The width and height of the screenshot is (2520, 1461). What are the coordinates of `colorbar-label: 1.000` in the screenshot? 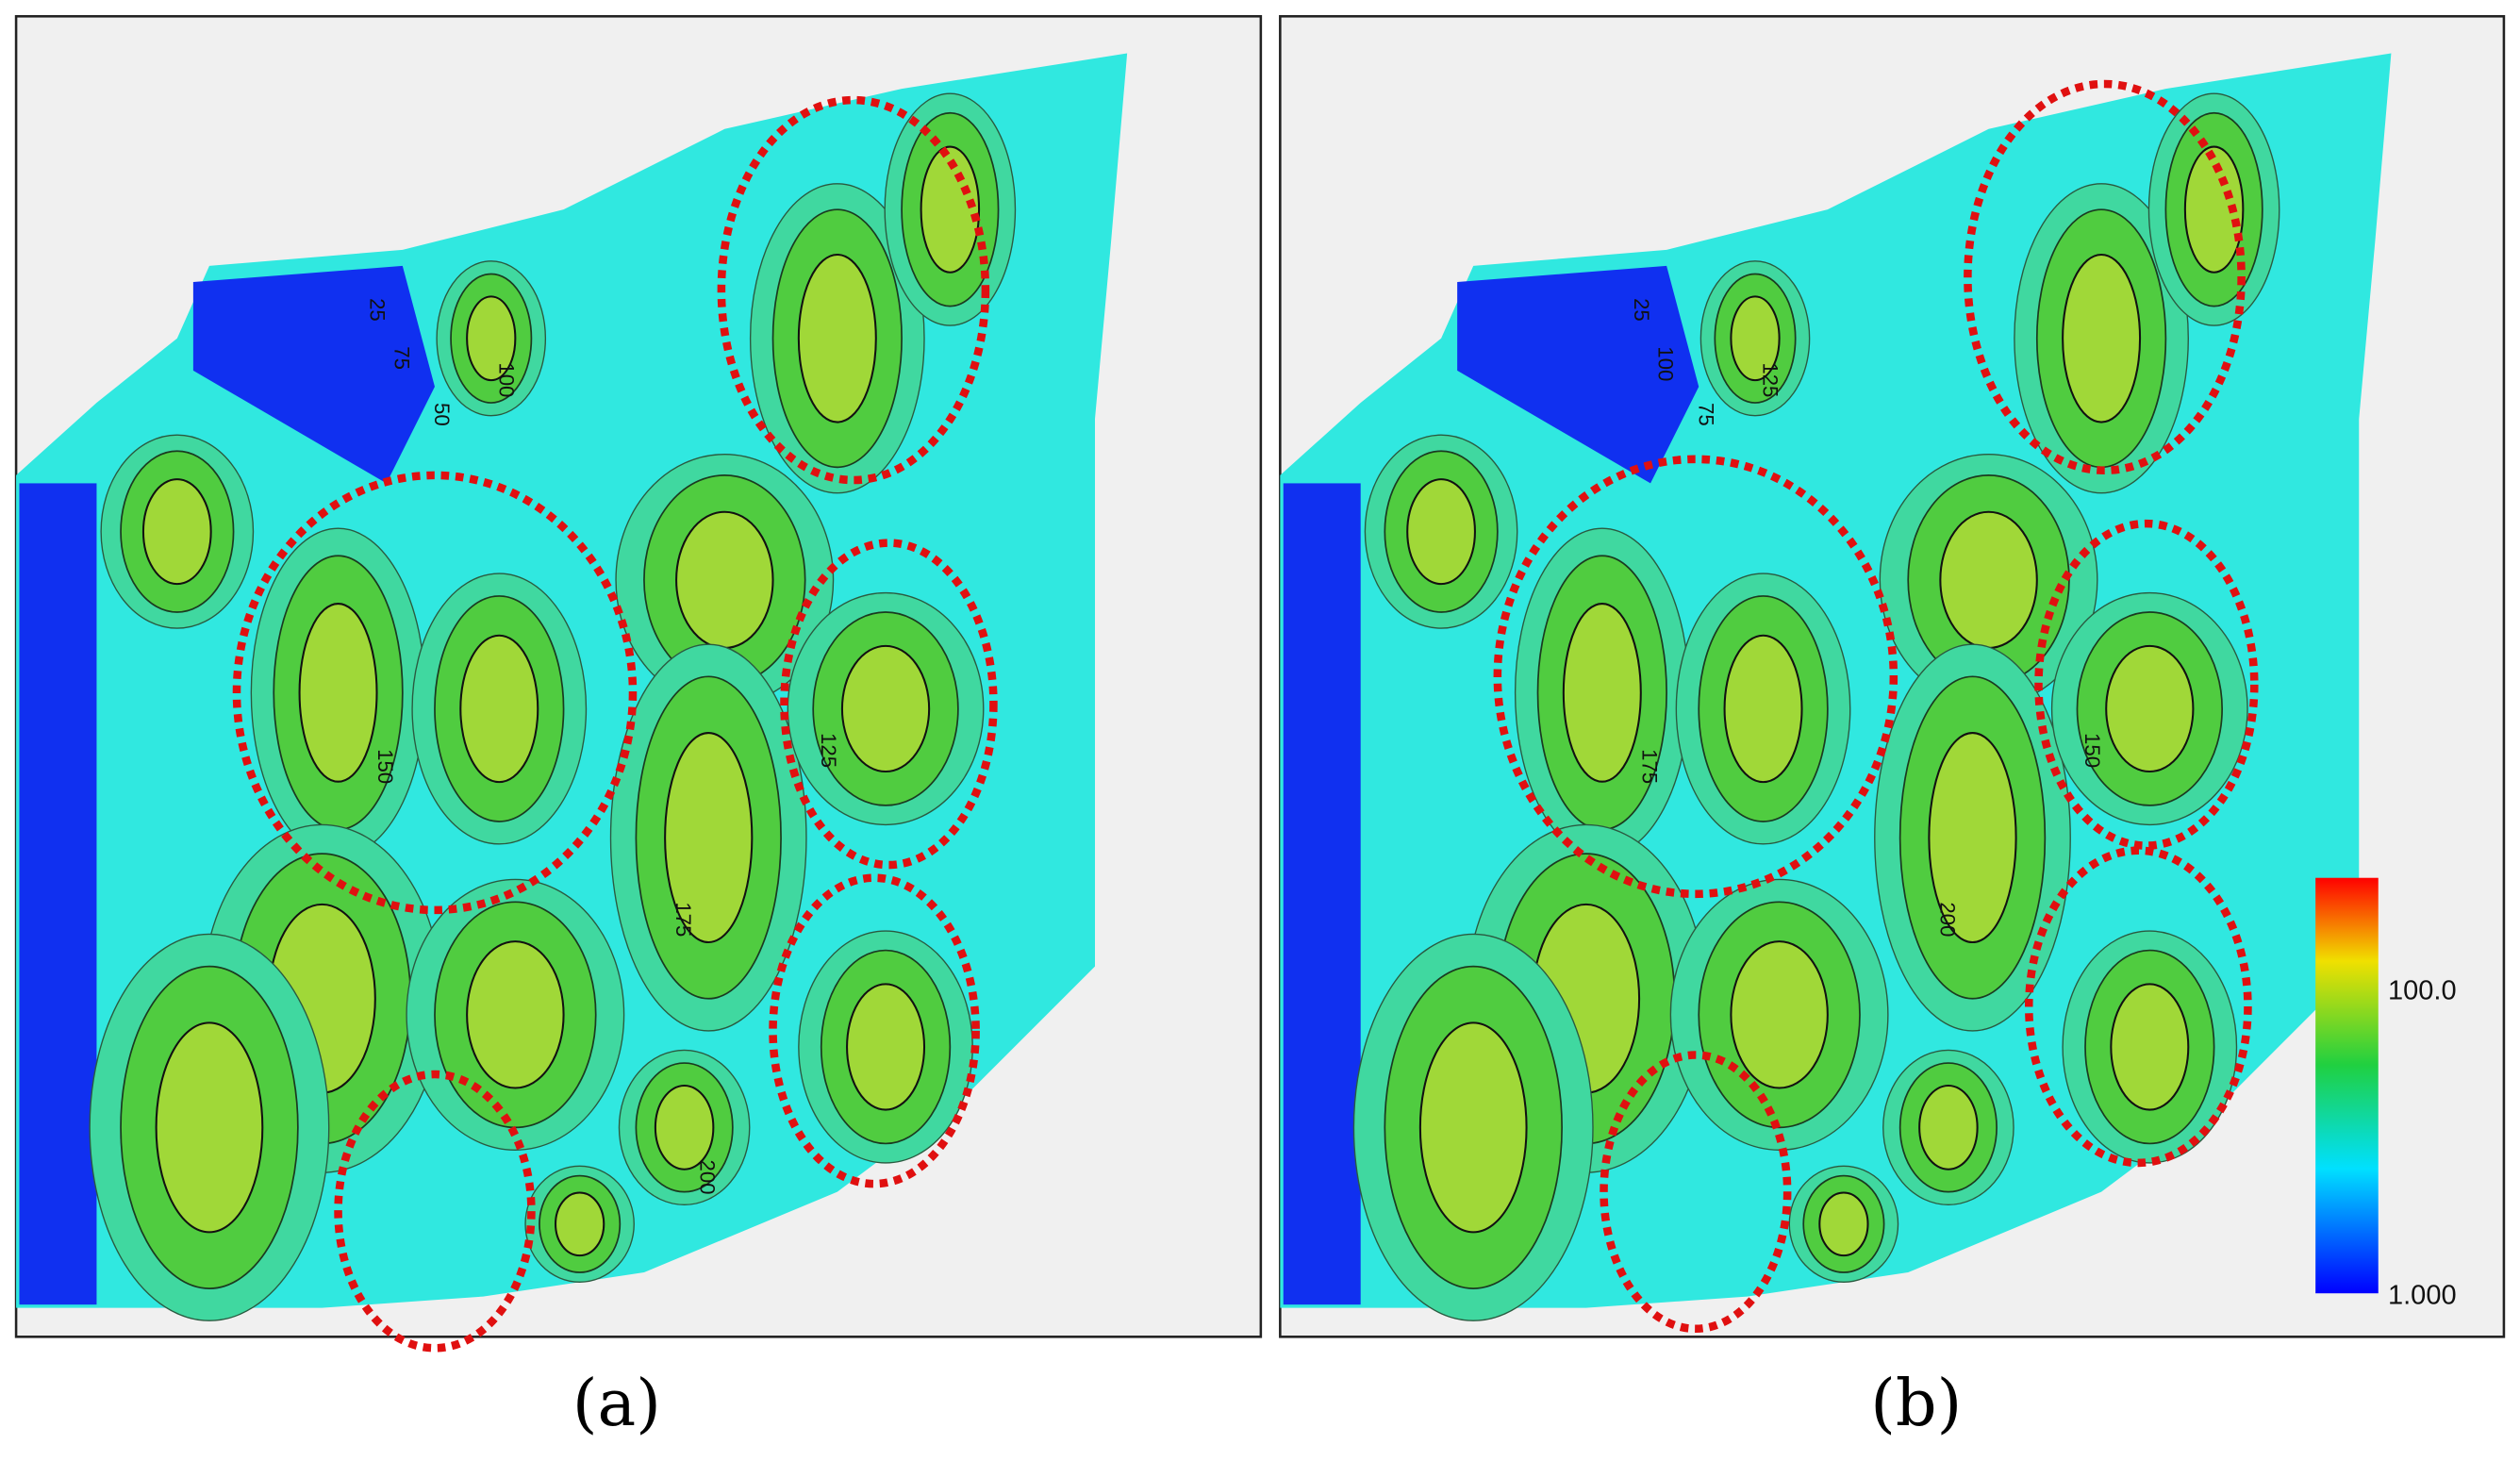 It's located at (2422, 1295).